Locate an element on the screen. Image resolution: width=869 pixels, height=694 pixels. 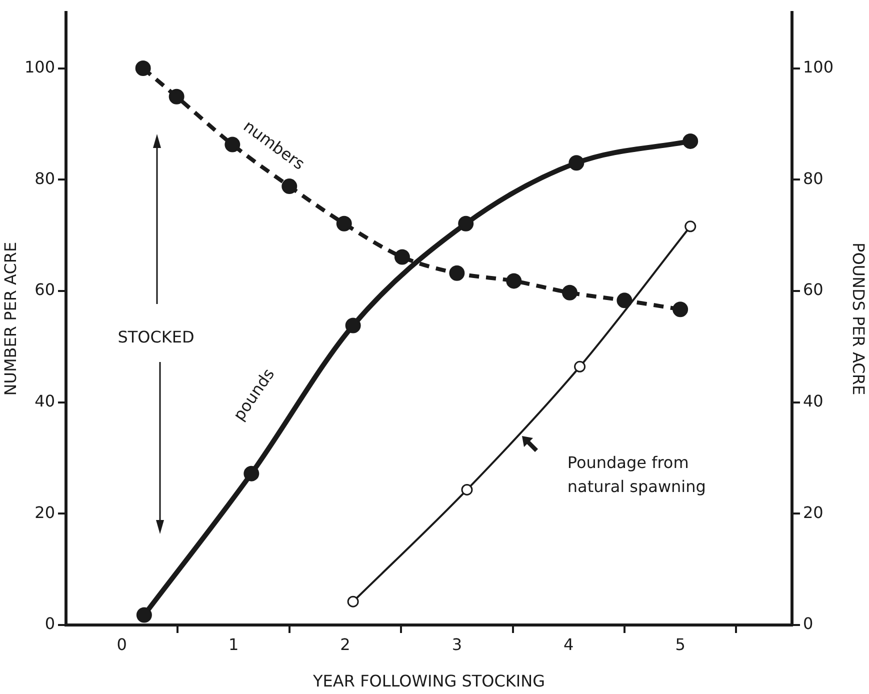
text: Poundage from natural spawning is located at coordinates (636, 474).